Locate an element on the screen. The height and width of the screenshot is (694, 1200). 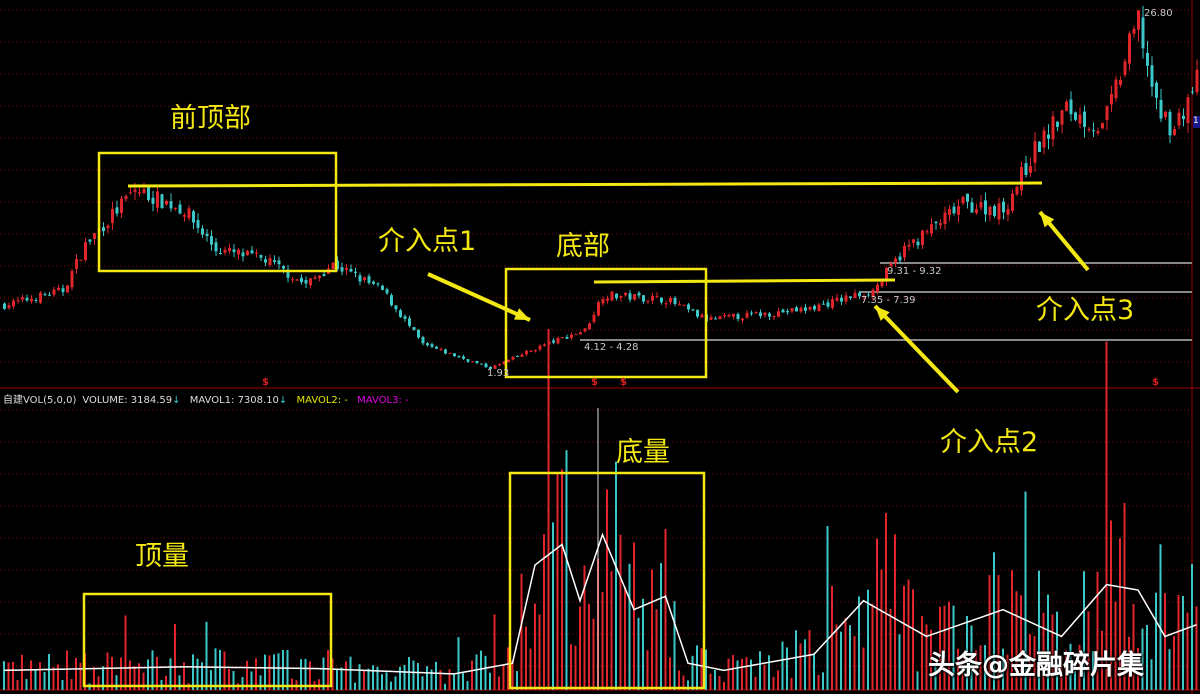
high-price-label: 26.80 is located at coordinates (1158, 13).